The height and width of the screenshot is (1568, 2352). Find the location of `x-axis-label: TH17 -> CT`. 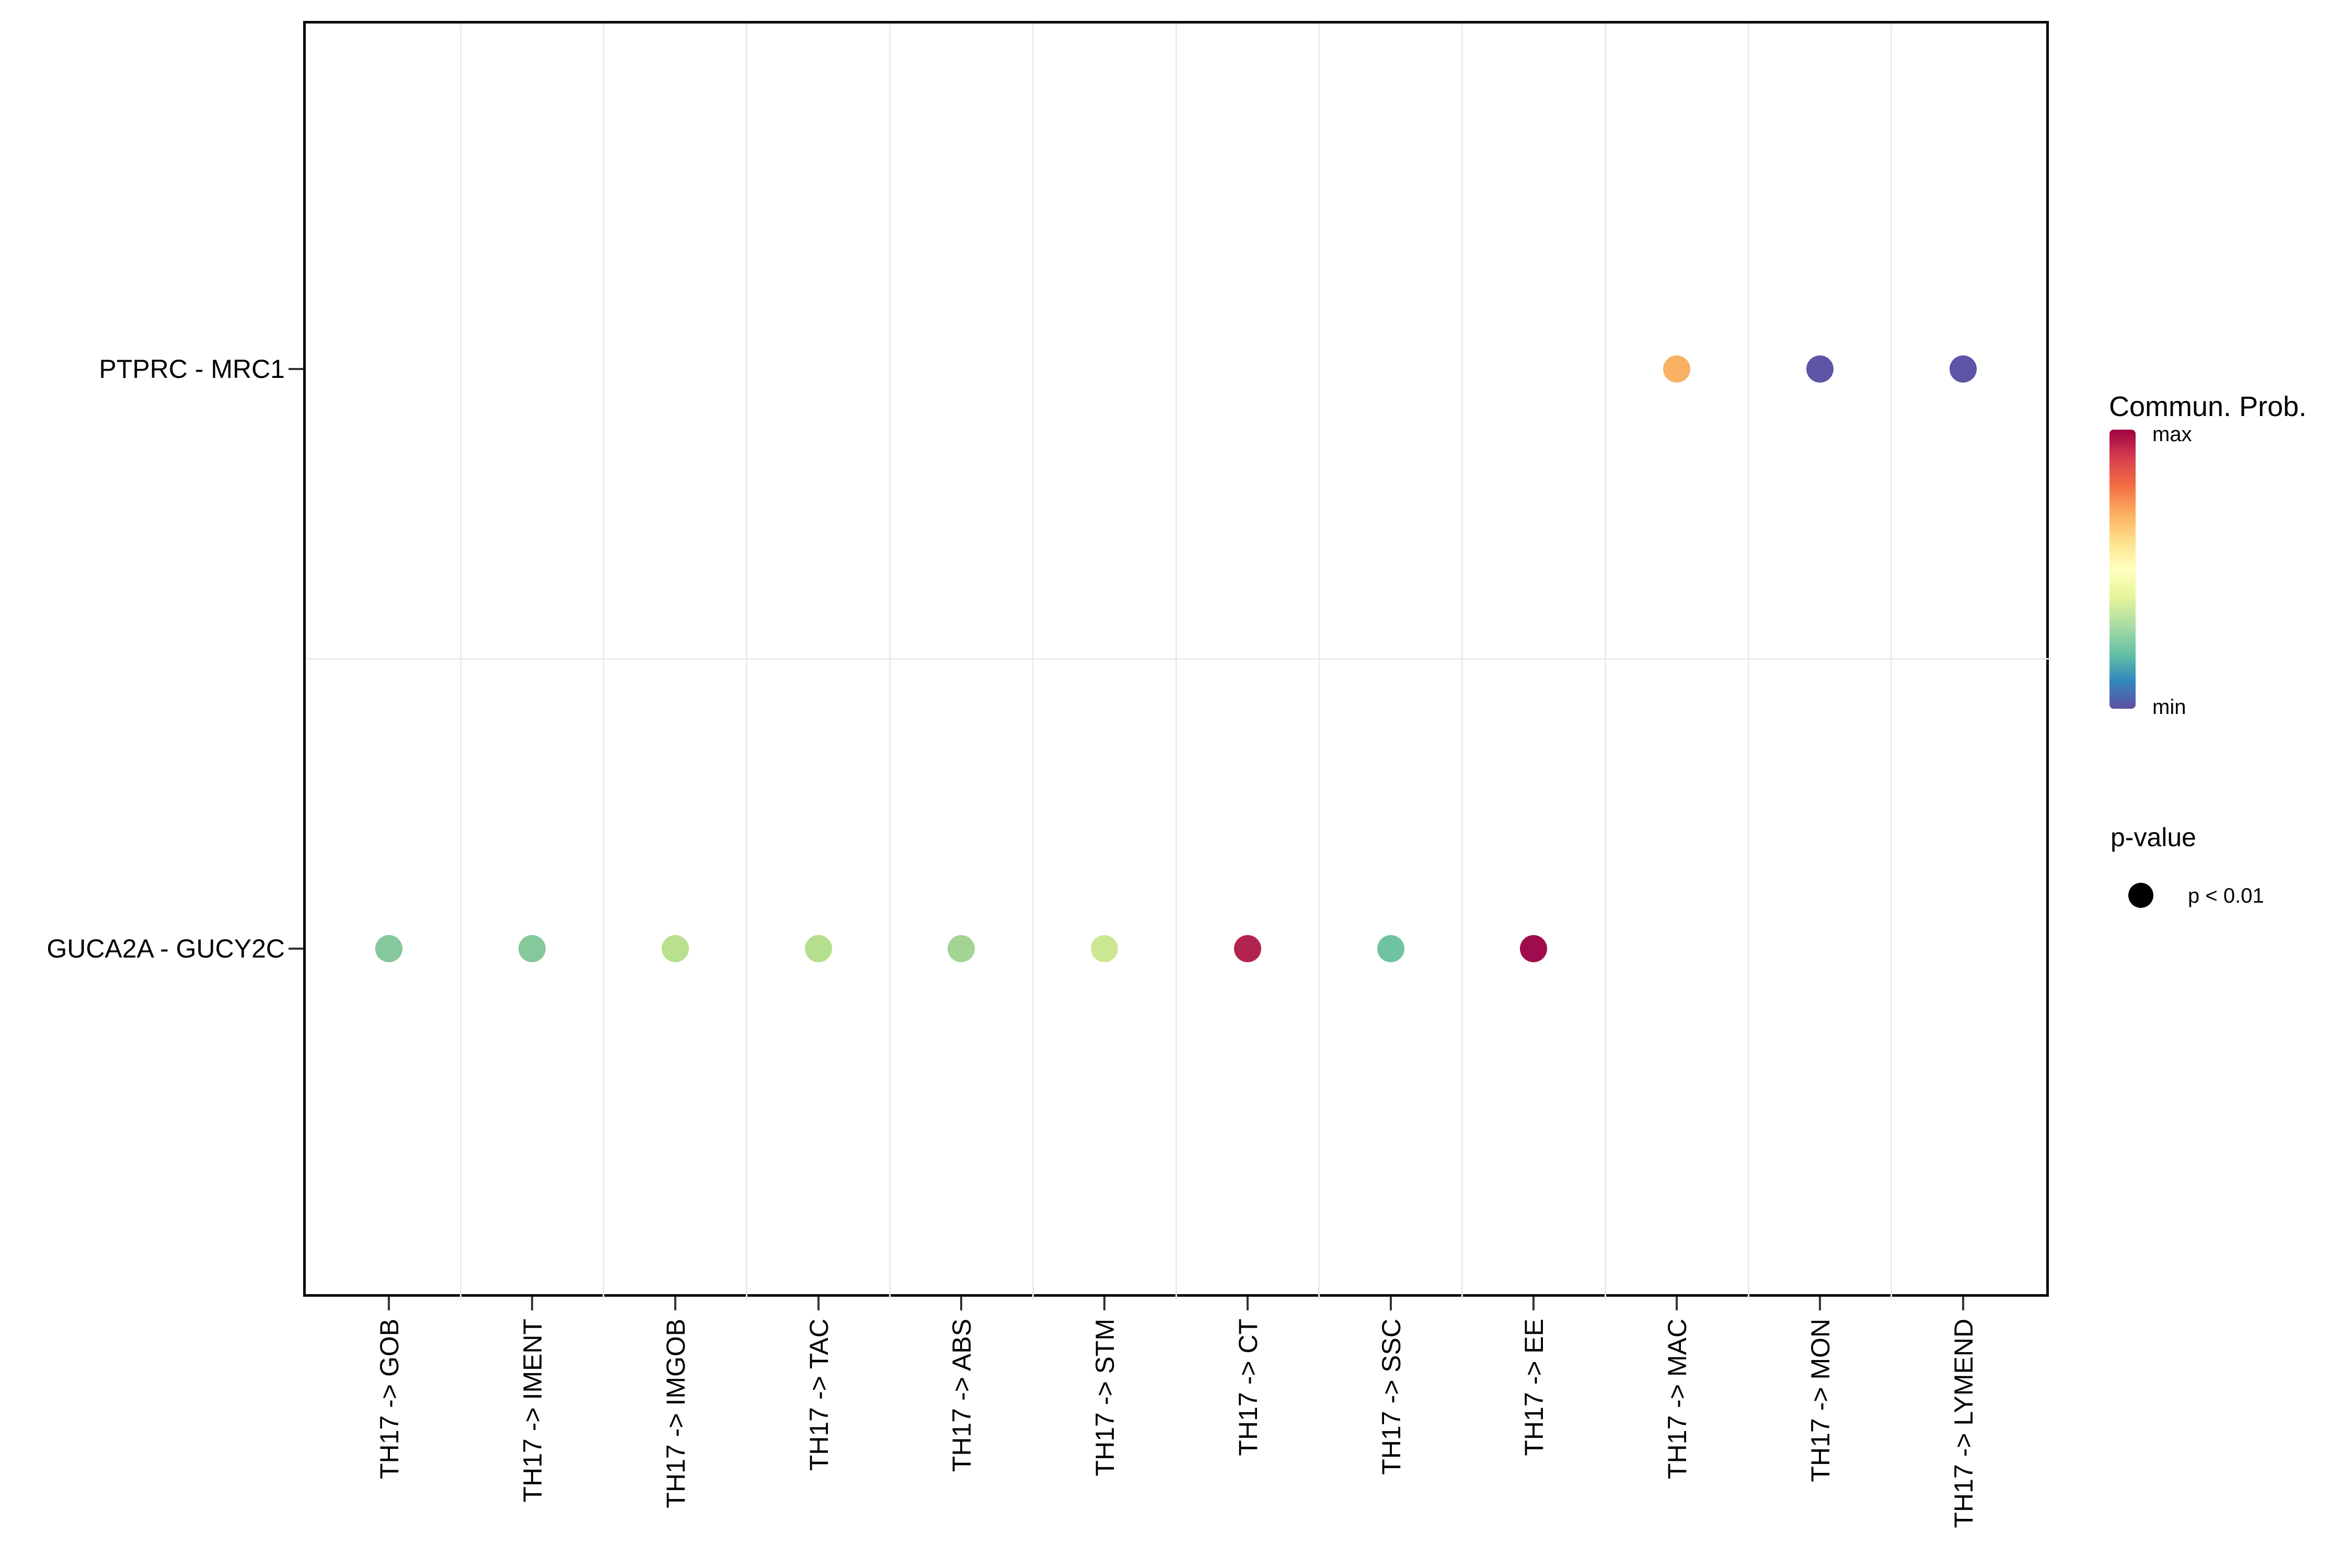

x-axis-label: TH17 -> CT is located at coordinates (1248, 1387).